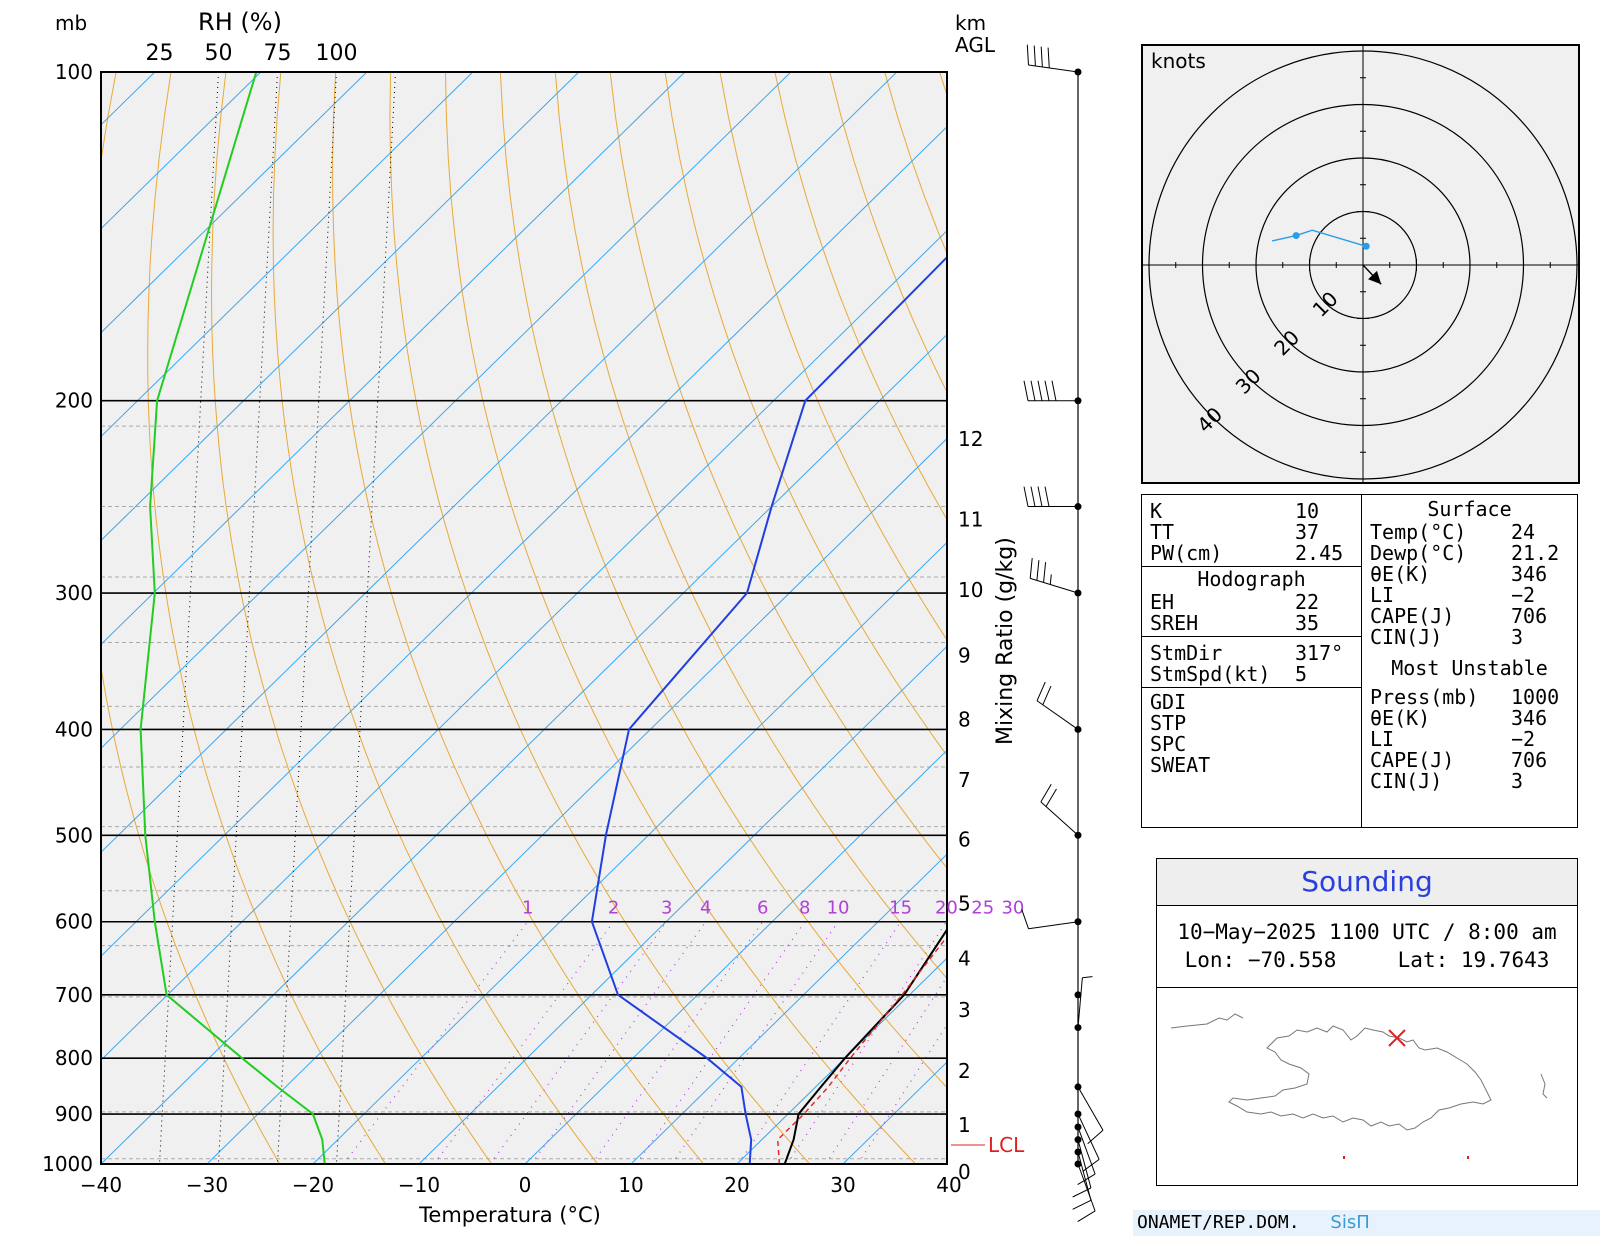 This screenshot has height=1236, width=1600. I want to click on hodograph-point, so click(1366, 246).